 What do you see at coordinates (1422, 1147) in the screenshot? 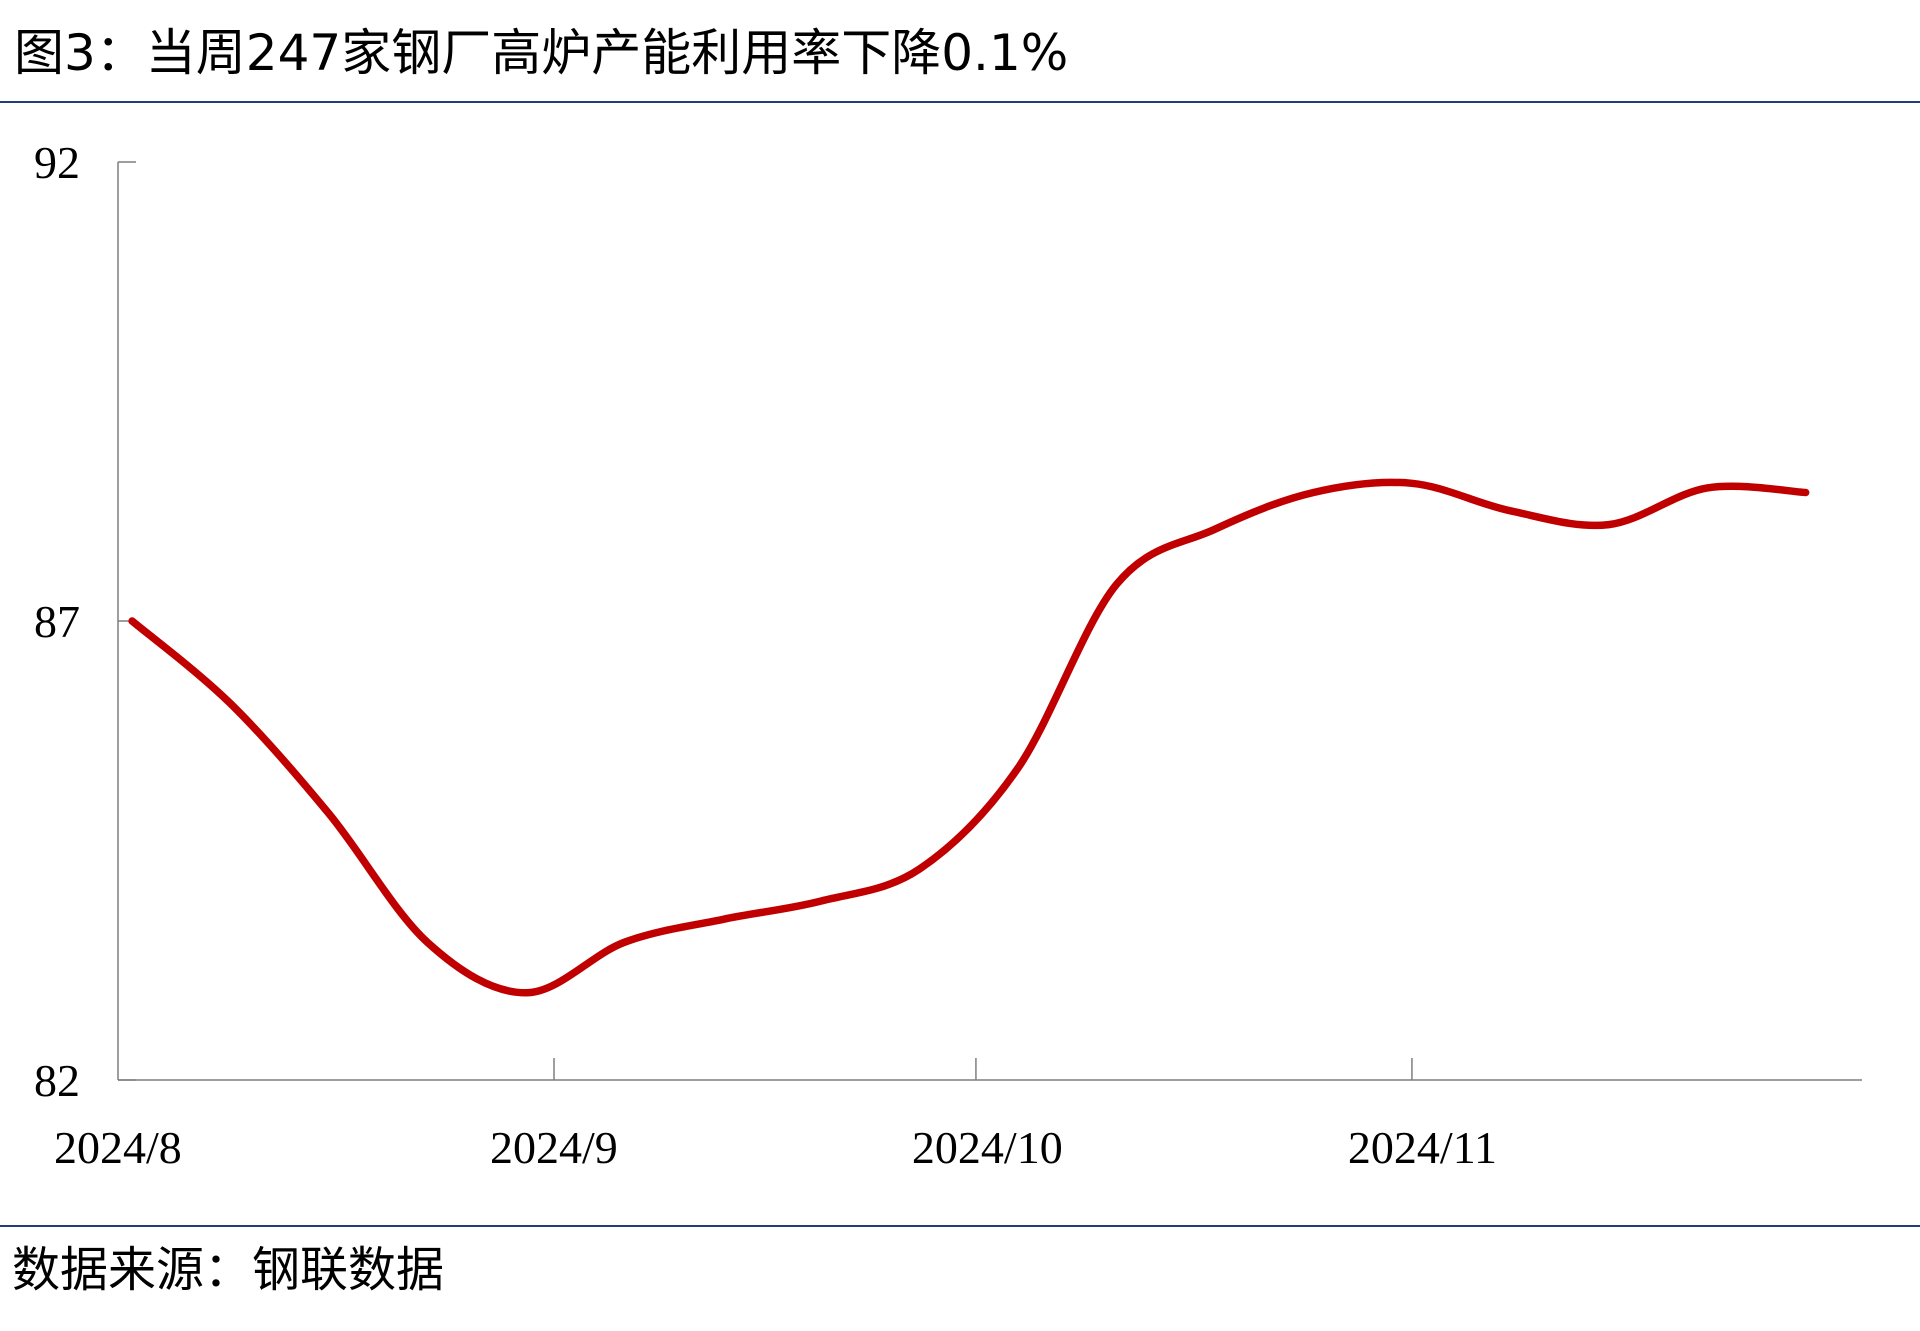
I see `x-tick-label: 2024/11` at bounding box center [1422, 1147].